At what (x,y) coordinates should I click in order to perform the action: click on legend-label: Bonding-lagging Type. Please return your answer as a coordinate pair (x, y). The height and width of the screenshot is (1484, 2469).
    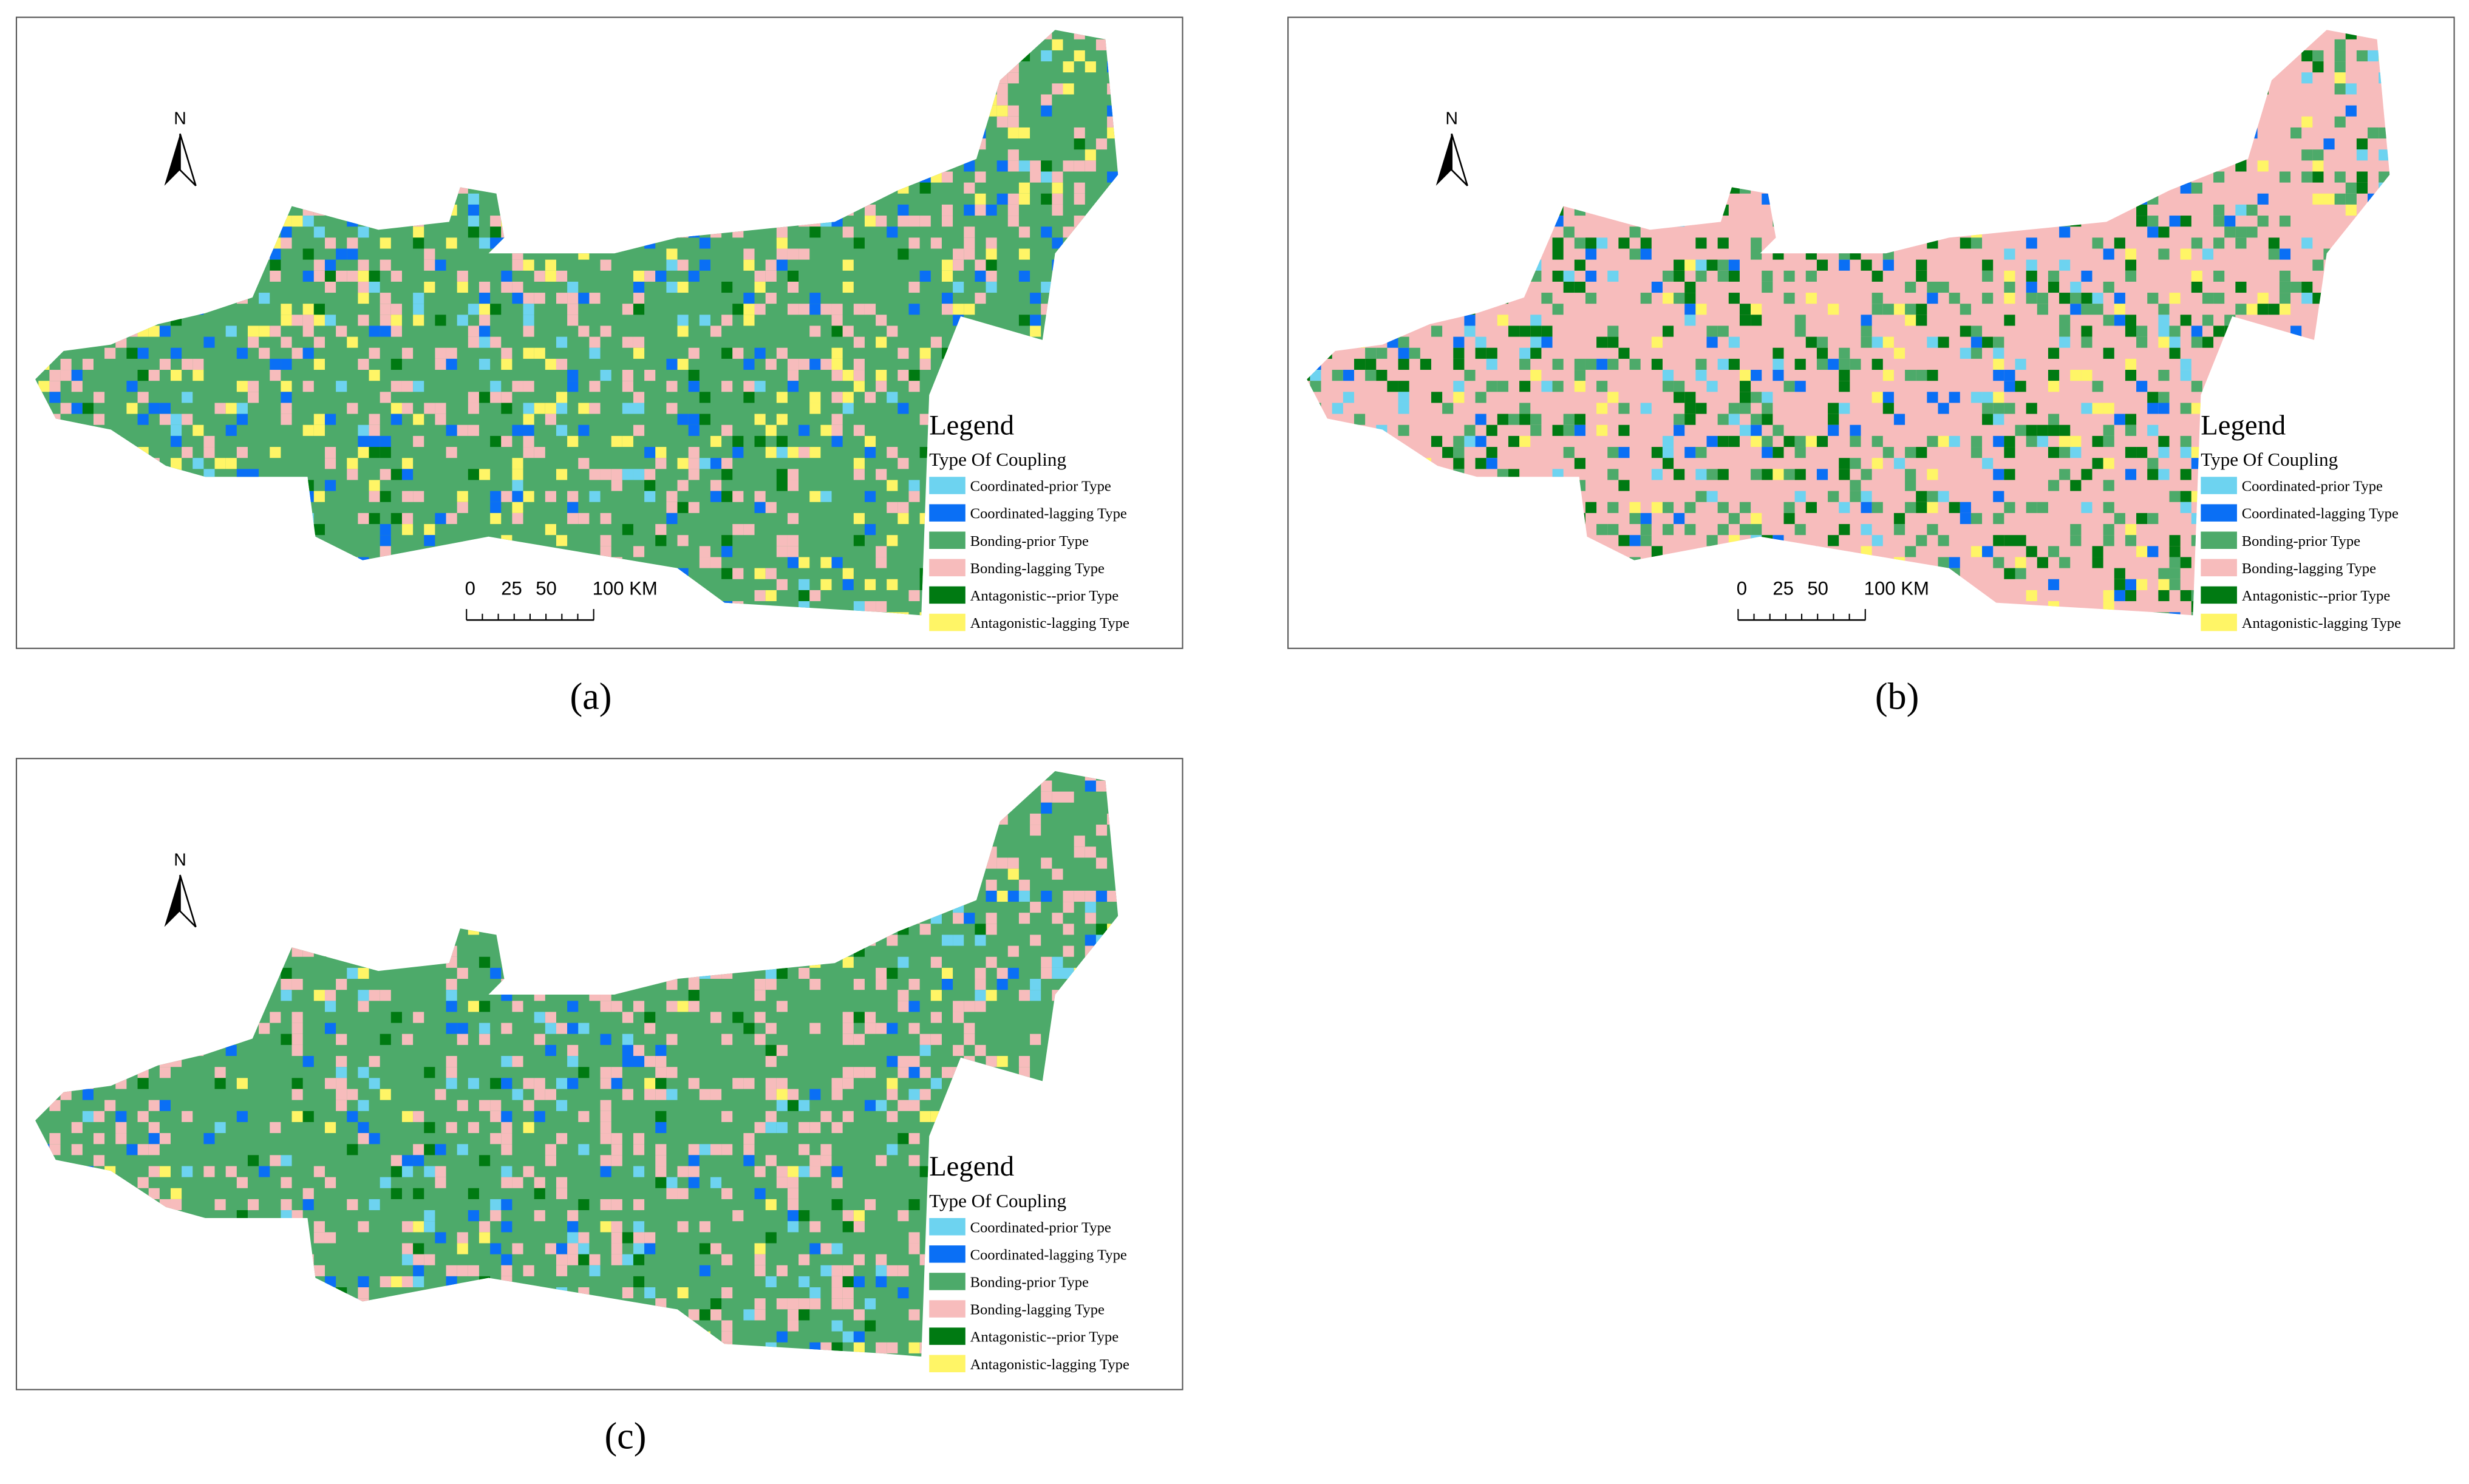
    Looking at the image, I should click on (2309, 568).